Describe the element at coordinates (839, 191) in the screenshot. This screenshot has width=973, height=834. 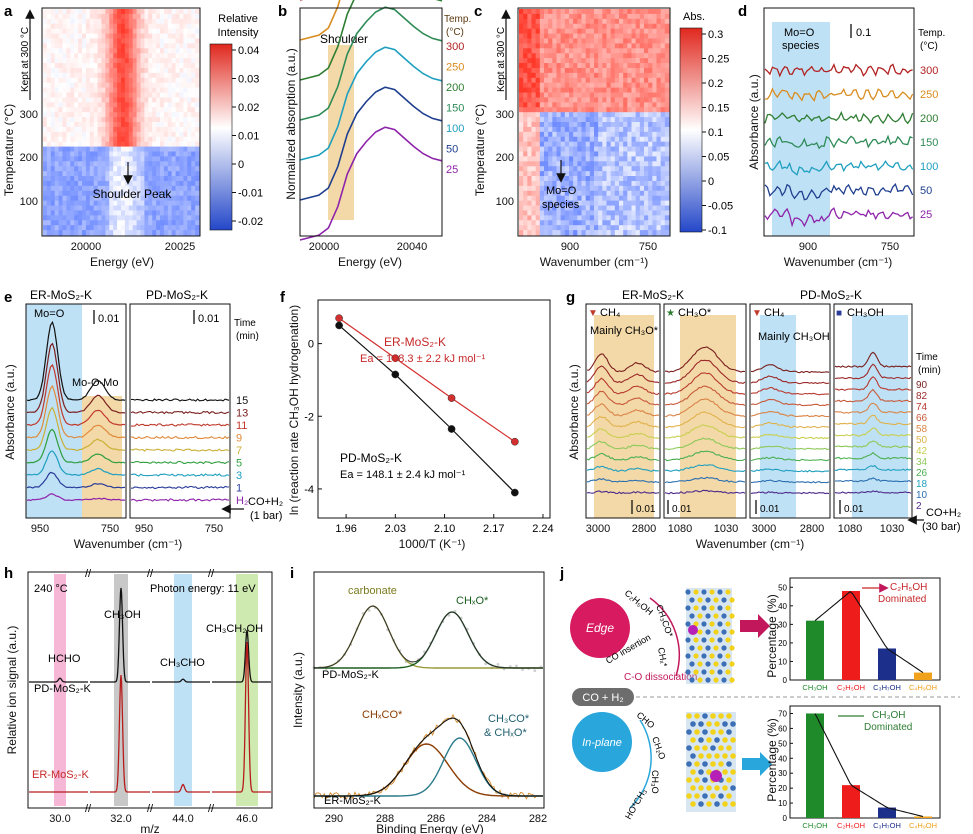
I see `series-line` at that location.